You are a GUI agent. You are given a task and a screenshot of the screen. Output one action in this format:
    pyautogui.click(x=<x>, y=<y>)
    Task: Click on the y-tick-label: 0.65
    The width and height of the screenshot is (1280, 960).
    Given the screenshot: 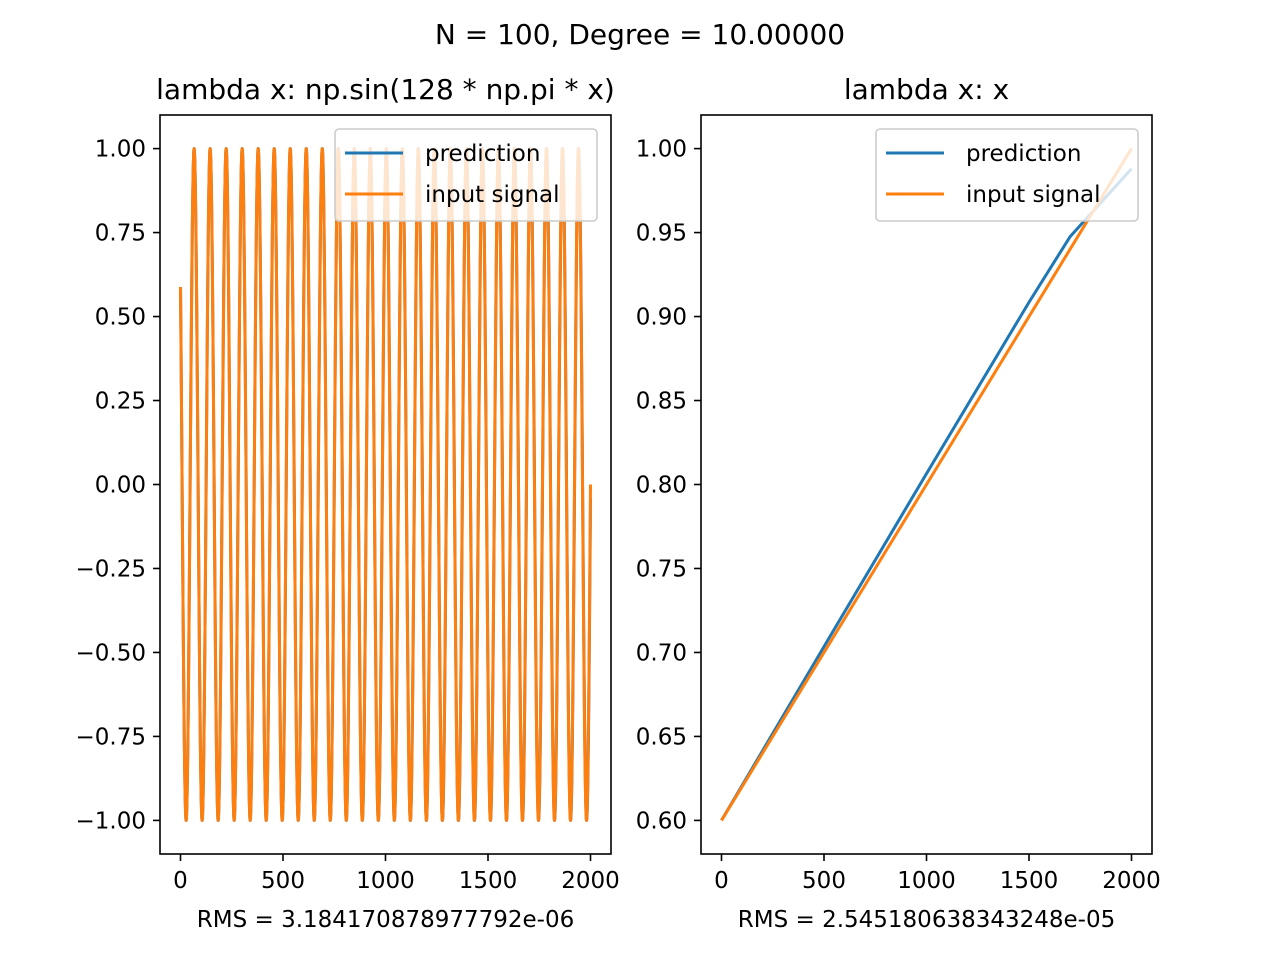 What is the action you would take?
    pyautogui.click(x=661, y=737)
    